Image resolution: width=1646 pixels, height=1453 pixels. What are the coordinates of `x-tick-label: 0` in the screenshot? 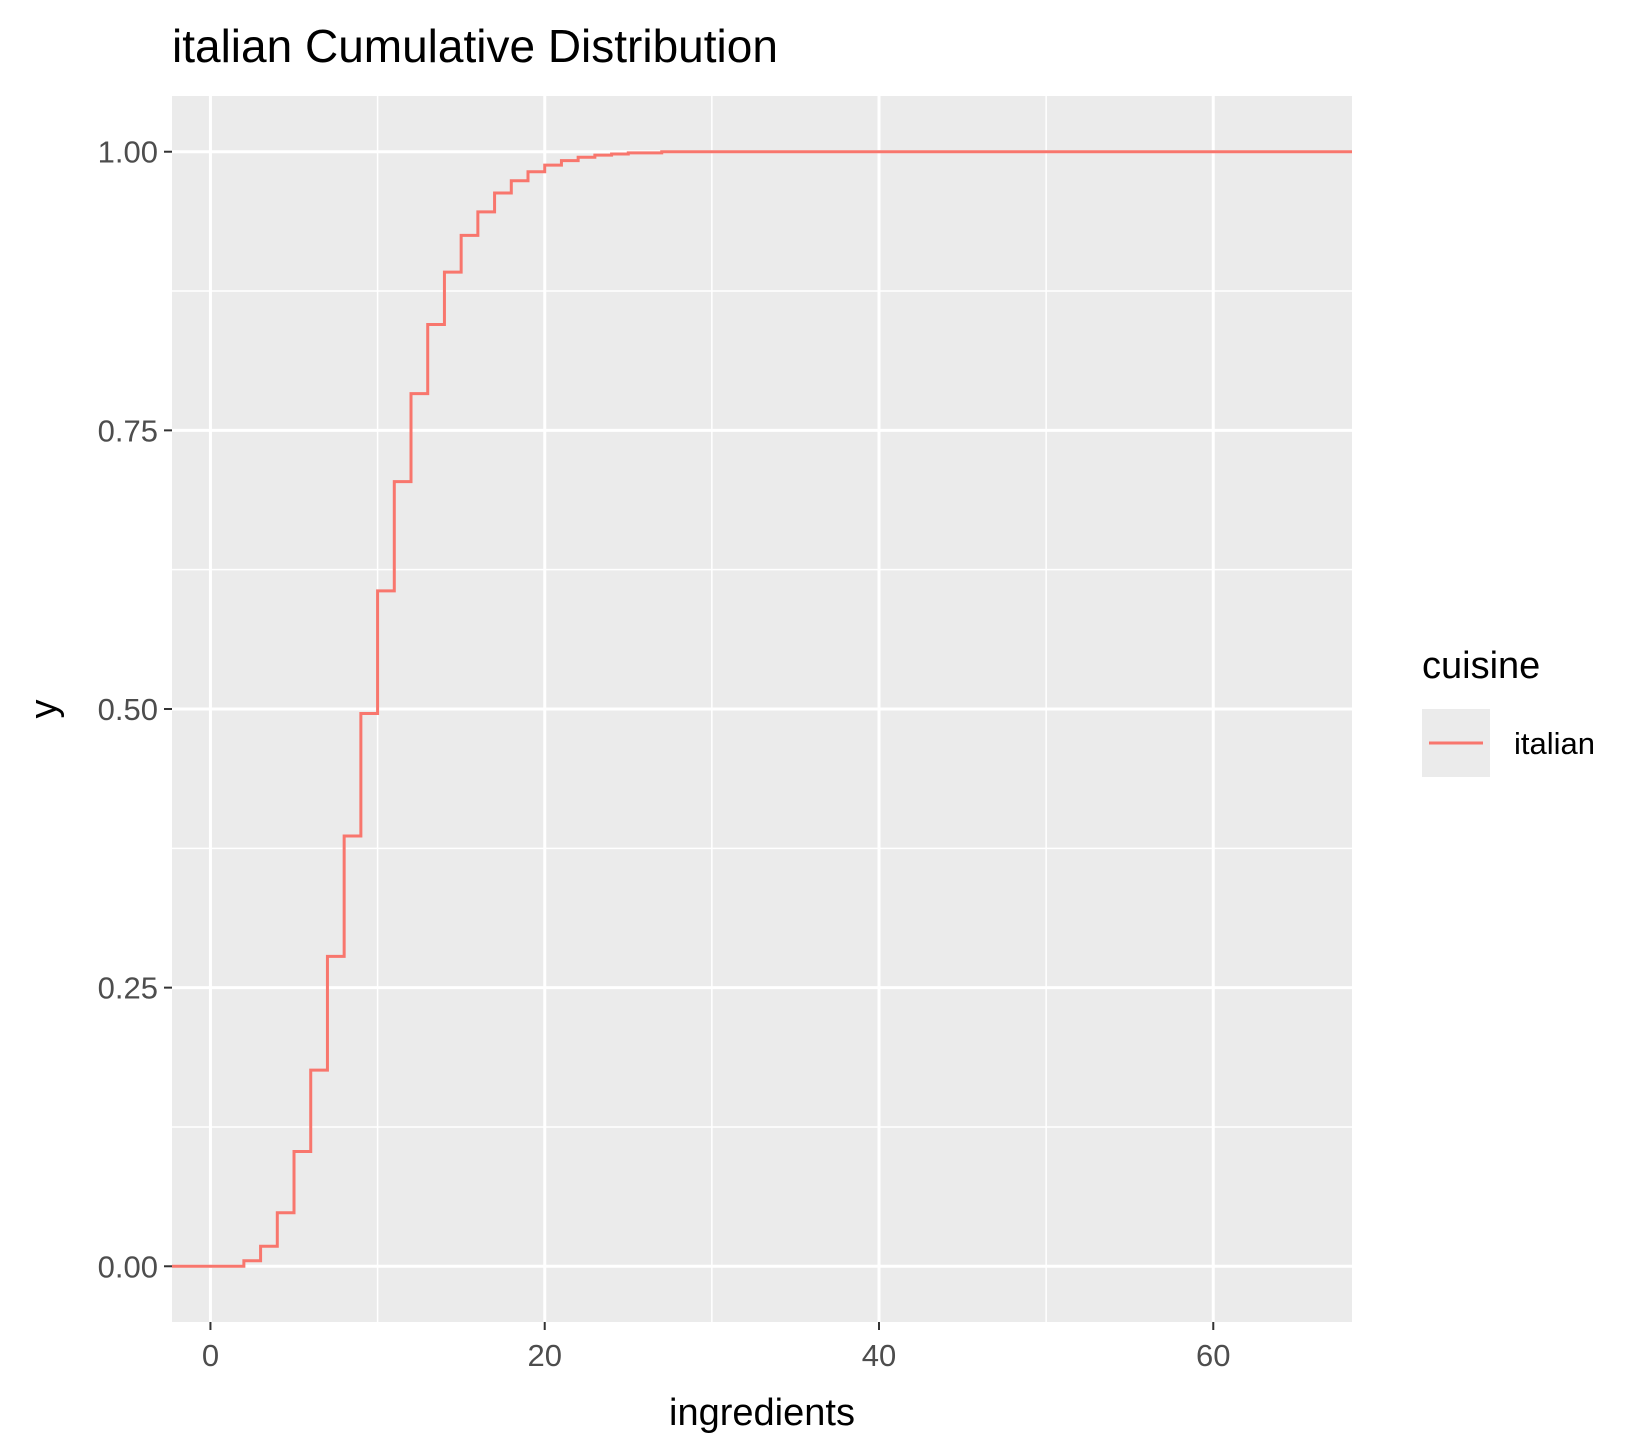 It's located at (210, 1355).